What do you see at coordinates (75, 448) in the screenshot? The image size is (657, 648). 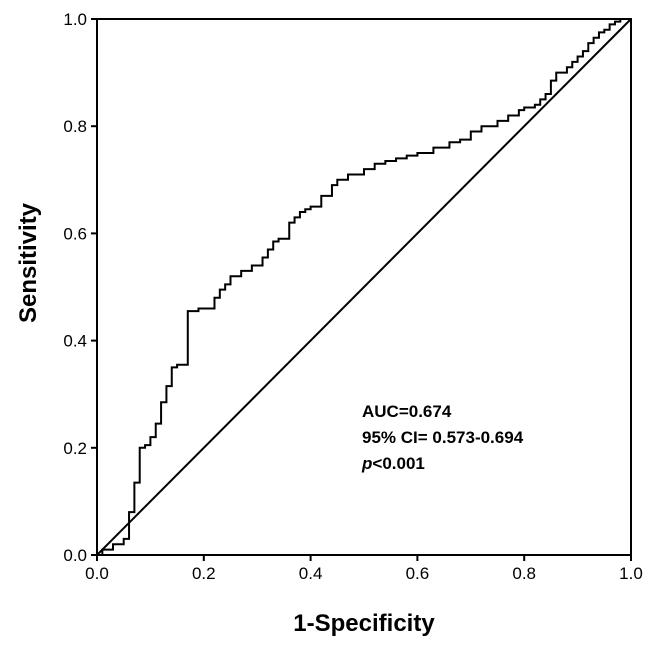 I see `y-tick-label: 0.2` at bounding box center [75, 448].